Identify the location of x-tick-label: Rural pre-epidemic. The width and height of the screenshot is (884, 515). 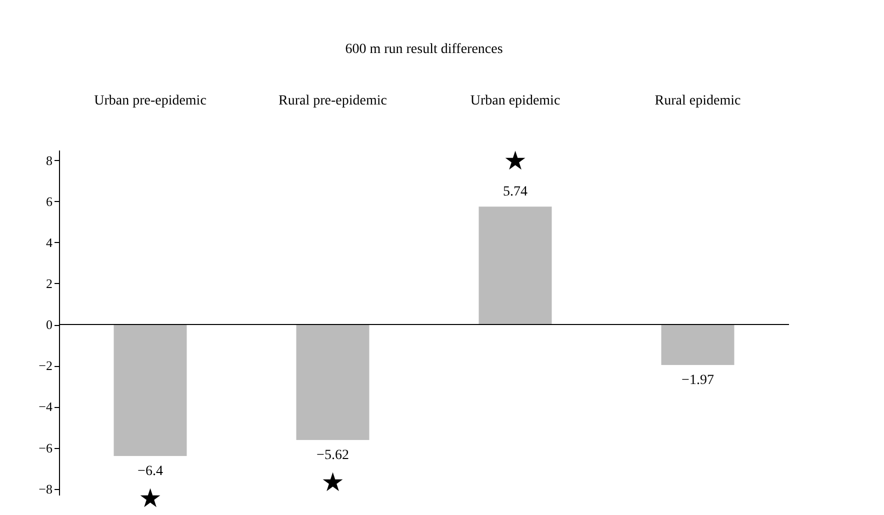
(332, 101).